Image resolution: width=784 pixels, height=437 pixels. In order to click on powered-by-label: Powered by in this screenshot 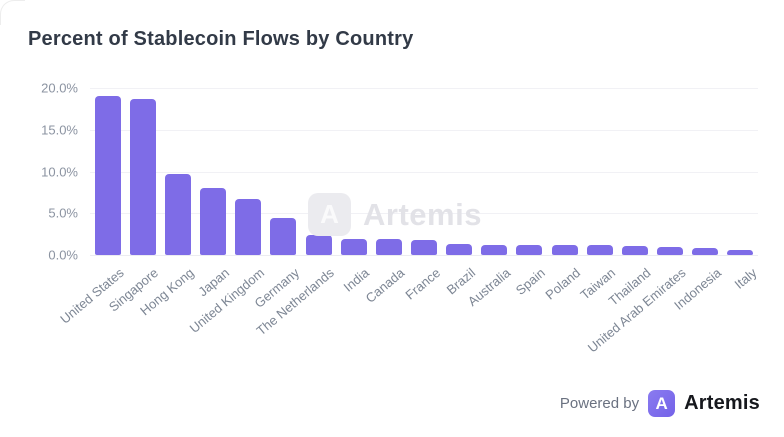, I will do `click(599, 403)`.